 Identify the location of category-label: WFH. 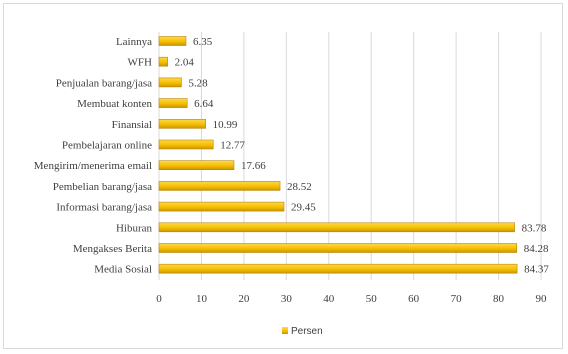
(140, 63).